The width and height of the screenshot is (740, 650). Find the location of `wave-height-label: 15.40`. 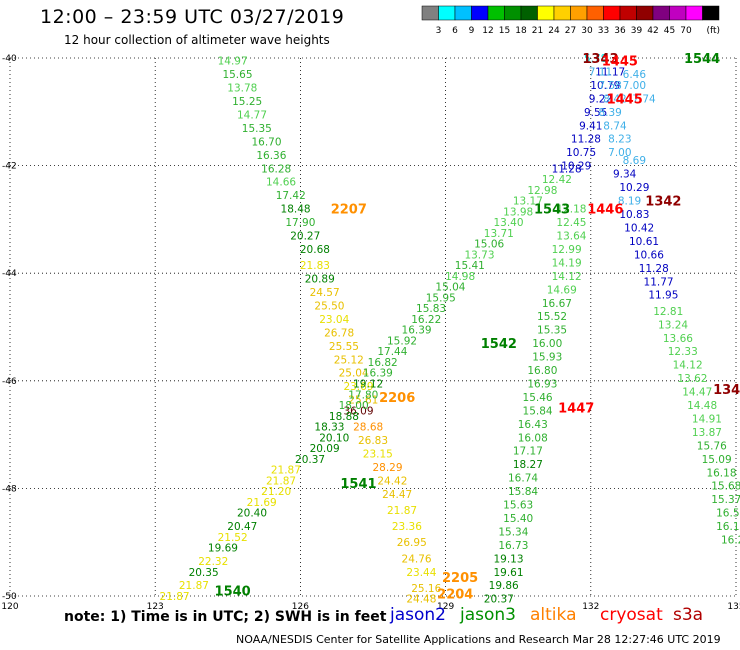

wave-height-label: 15.40 is located at coordinates (518, 519).